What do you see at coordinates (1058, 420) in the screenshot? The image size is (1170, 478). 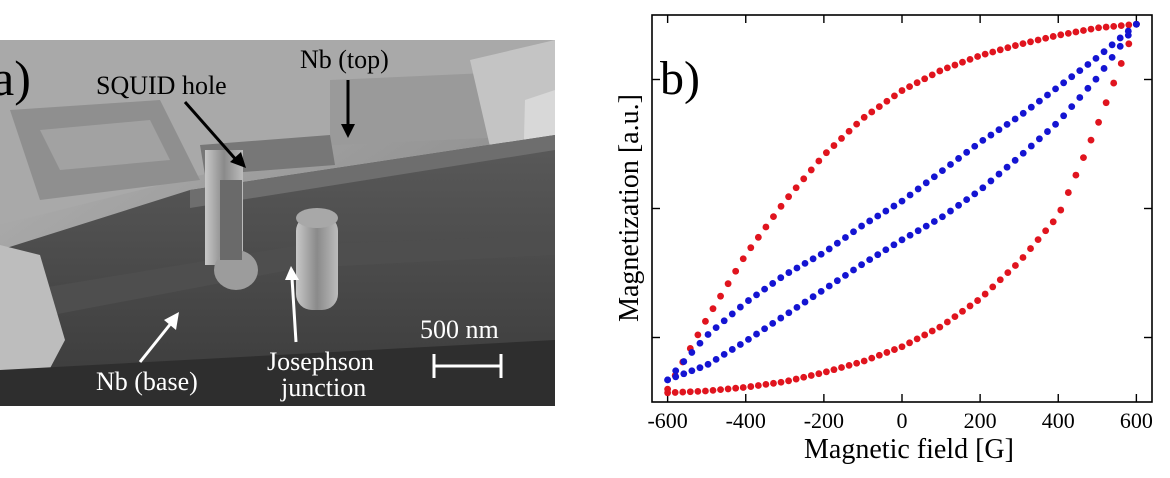 I see `x-tick-label: 400` at bounding box center [1058, 420].